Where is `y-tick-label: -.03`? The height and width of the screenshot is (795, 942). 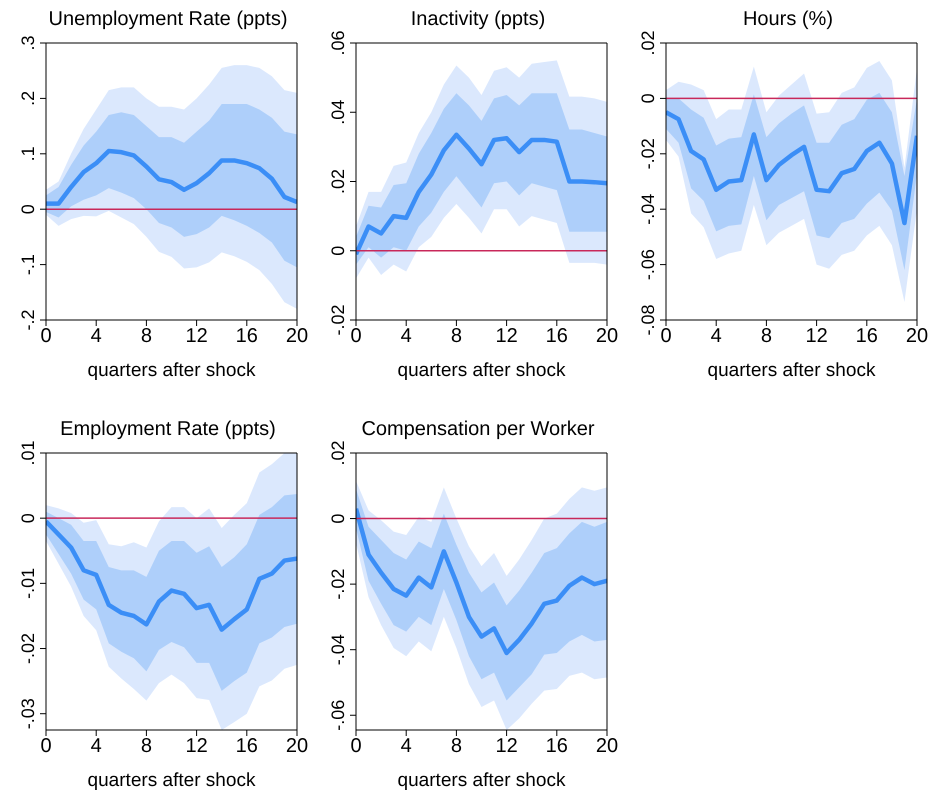 y-tick-label: -.03 is located at coordinates (28, 714).